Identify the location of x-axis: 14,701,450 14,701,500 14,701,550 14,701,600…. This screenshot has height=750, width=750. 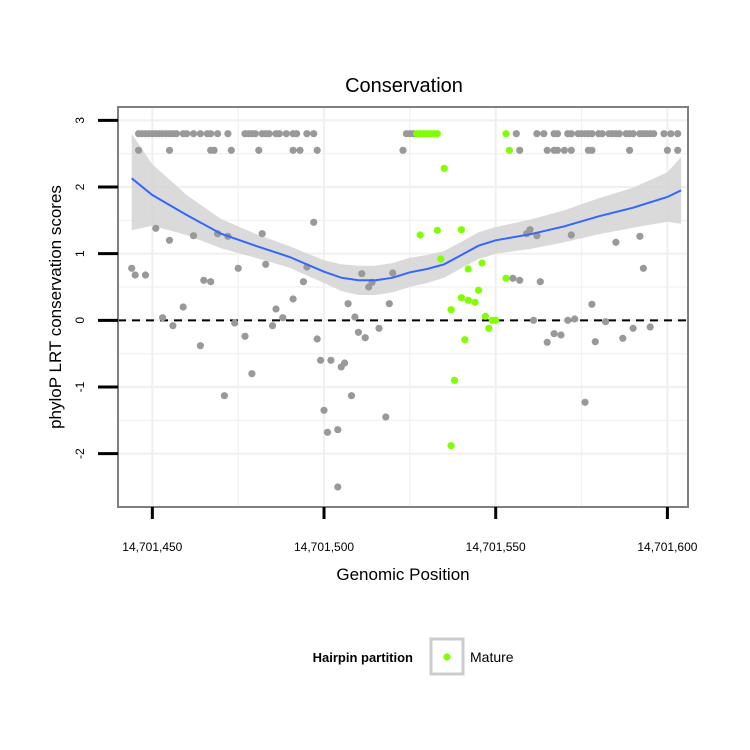
(410, 545).